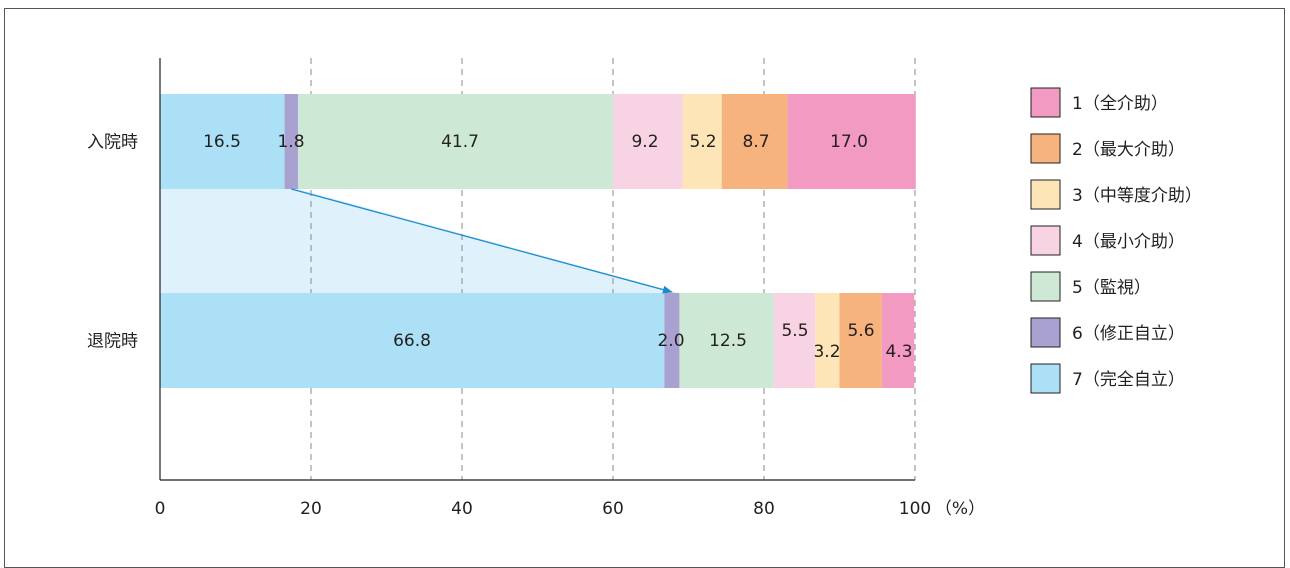  I want to click on data-label: 5.5, so click(794, 331).